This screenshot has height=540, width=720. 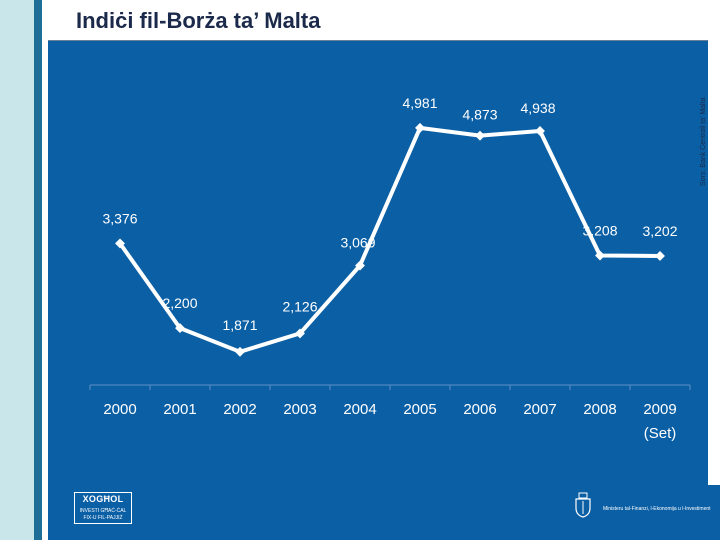 I want to click on left-accent-stripe-dark, so click(x=38, y=270).